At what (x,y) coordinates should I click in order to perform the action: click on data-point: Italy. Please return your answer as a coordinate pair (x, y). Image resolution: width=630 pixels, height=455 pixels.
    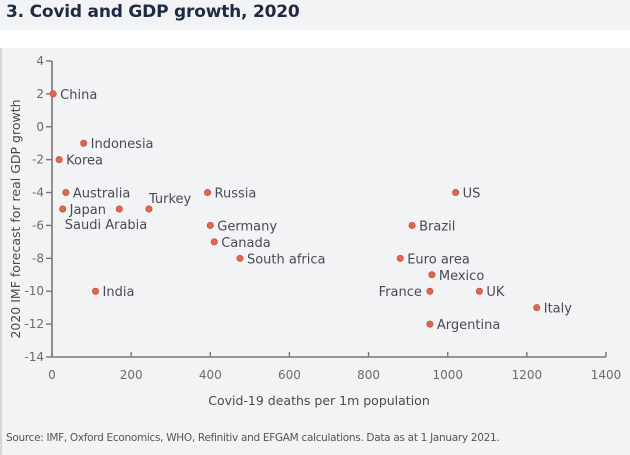
    Looking at the image, I should click on (553, 309).